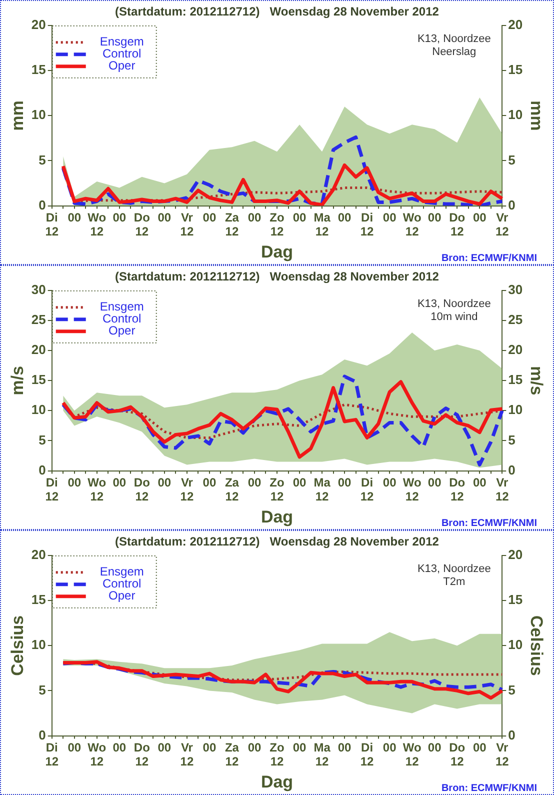 The width and height of the screenshot is (554, 795). What do you see at coordinates (17, 115) in the screenshot?
I see `y-axis-title: mm` at bounding box center [17, 115].